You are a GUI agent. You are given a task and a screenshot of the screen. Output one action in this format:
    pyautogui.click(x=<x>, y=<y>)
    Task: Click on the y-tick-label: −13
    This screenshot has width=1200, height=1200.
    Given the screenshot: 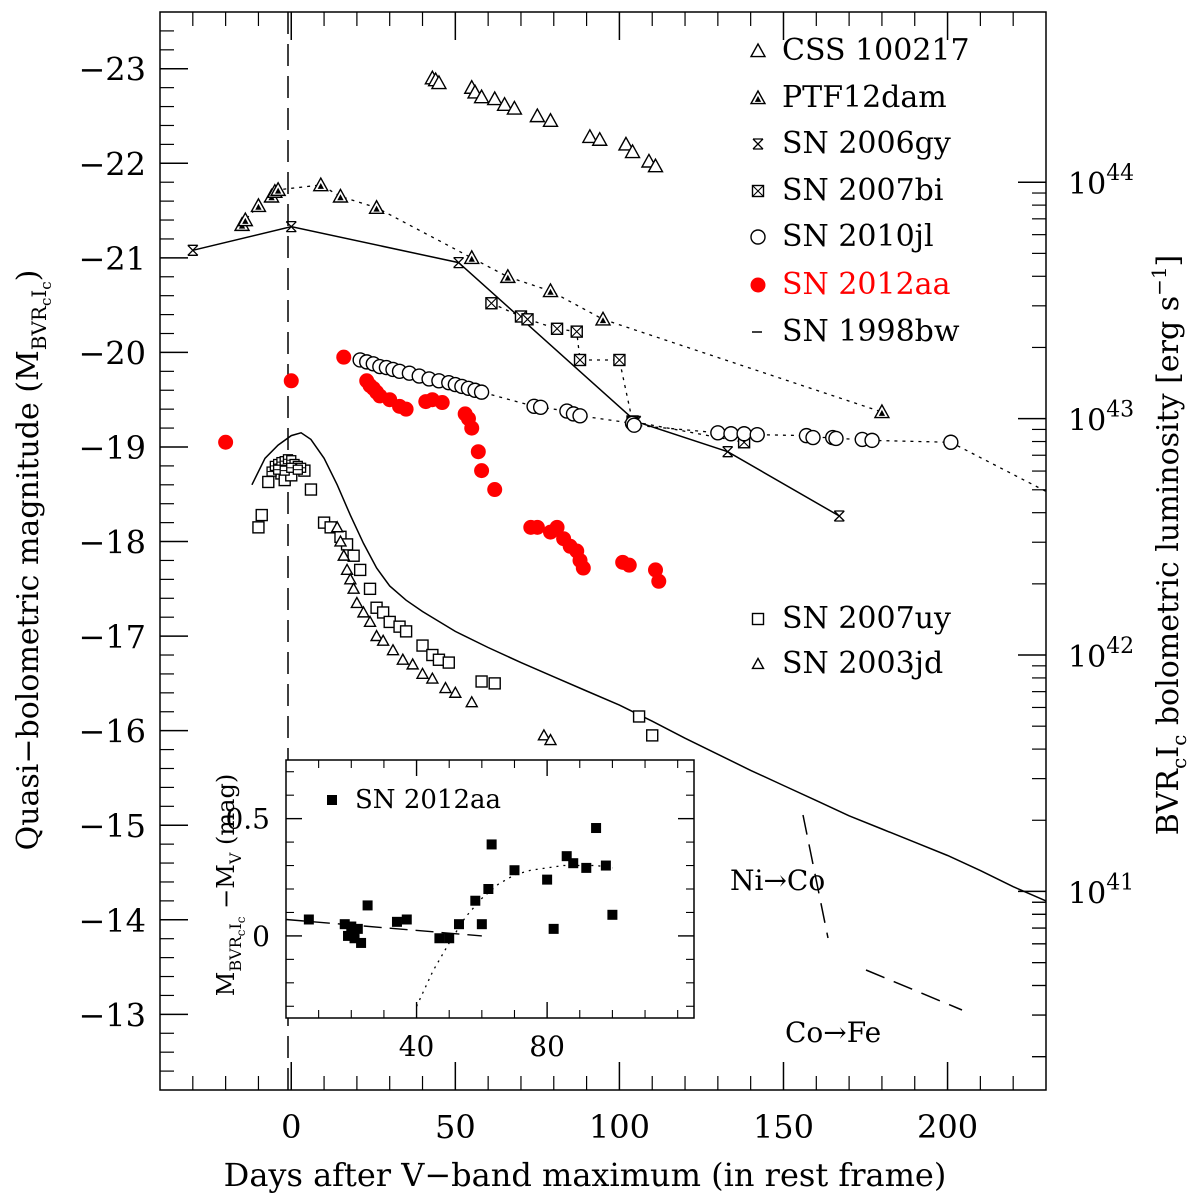 What is the action you would take?
    pyautogui.click(x=112, y=1015)
    